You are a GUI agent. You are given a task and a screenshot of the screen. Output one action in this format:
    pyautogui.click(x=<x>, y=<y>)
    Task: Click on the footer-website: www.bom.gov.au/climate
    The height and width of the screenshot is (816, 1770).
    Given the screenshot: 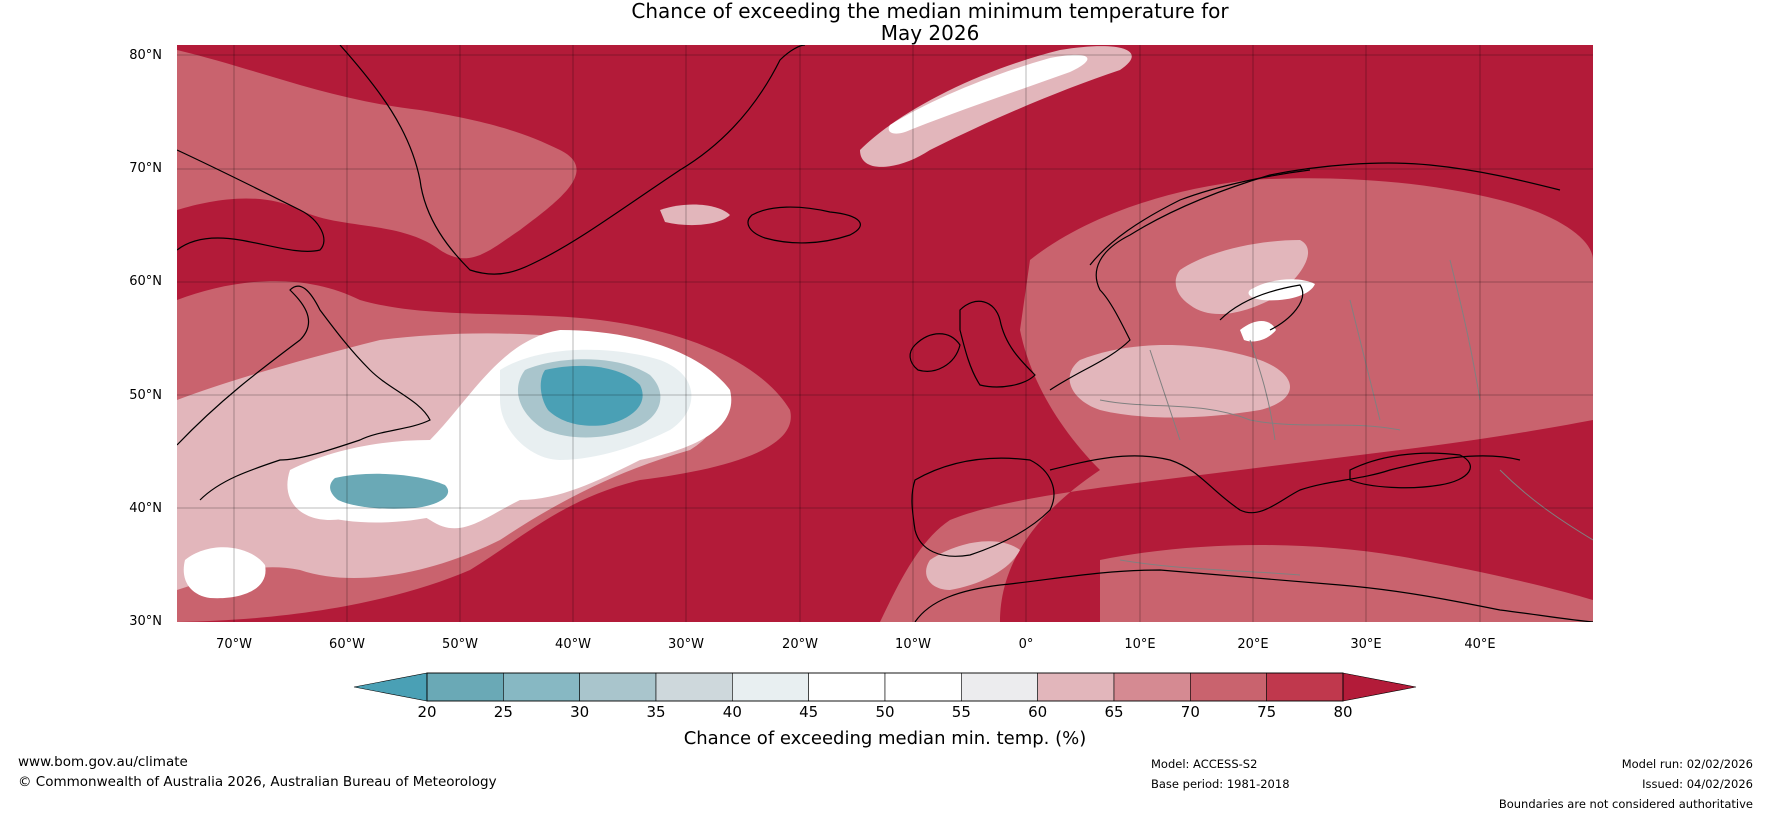 What is the action you would take?
    pyautogui.click(x=103, y=762)
    